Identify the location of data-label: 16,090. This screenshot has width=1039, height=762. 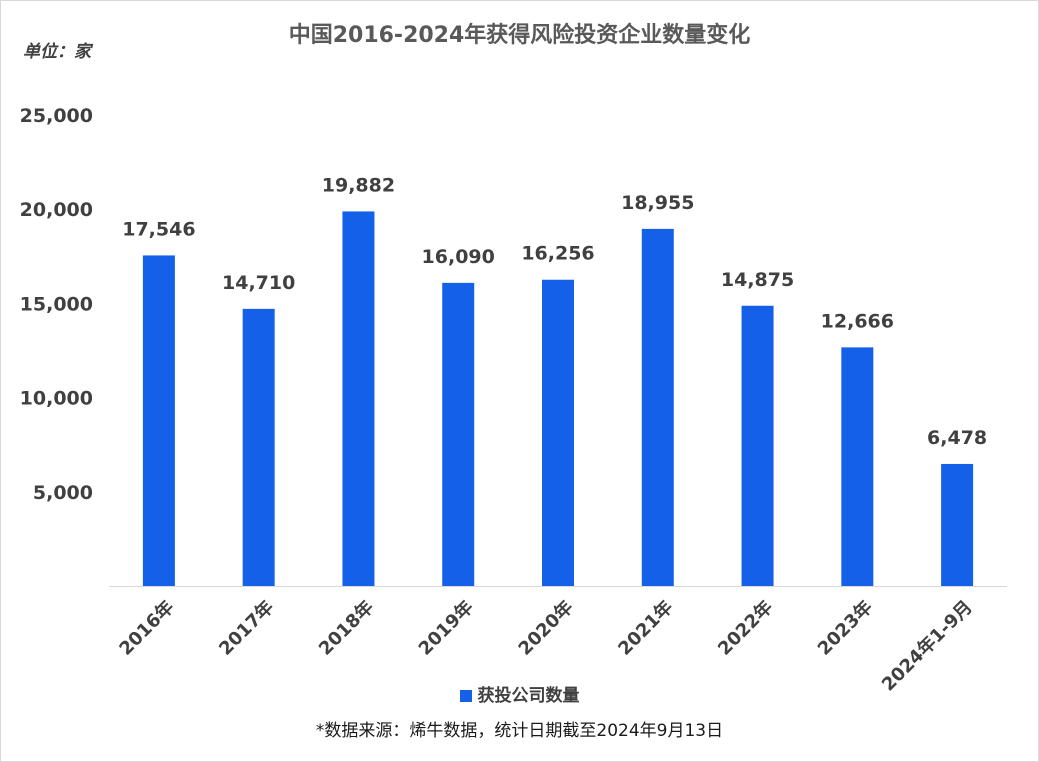
(458, 257).